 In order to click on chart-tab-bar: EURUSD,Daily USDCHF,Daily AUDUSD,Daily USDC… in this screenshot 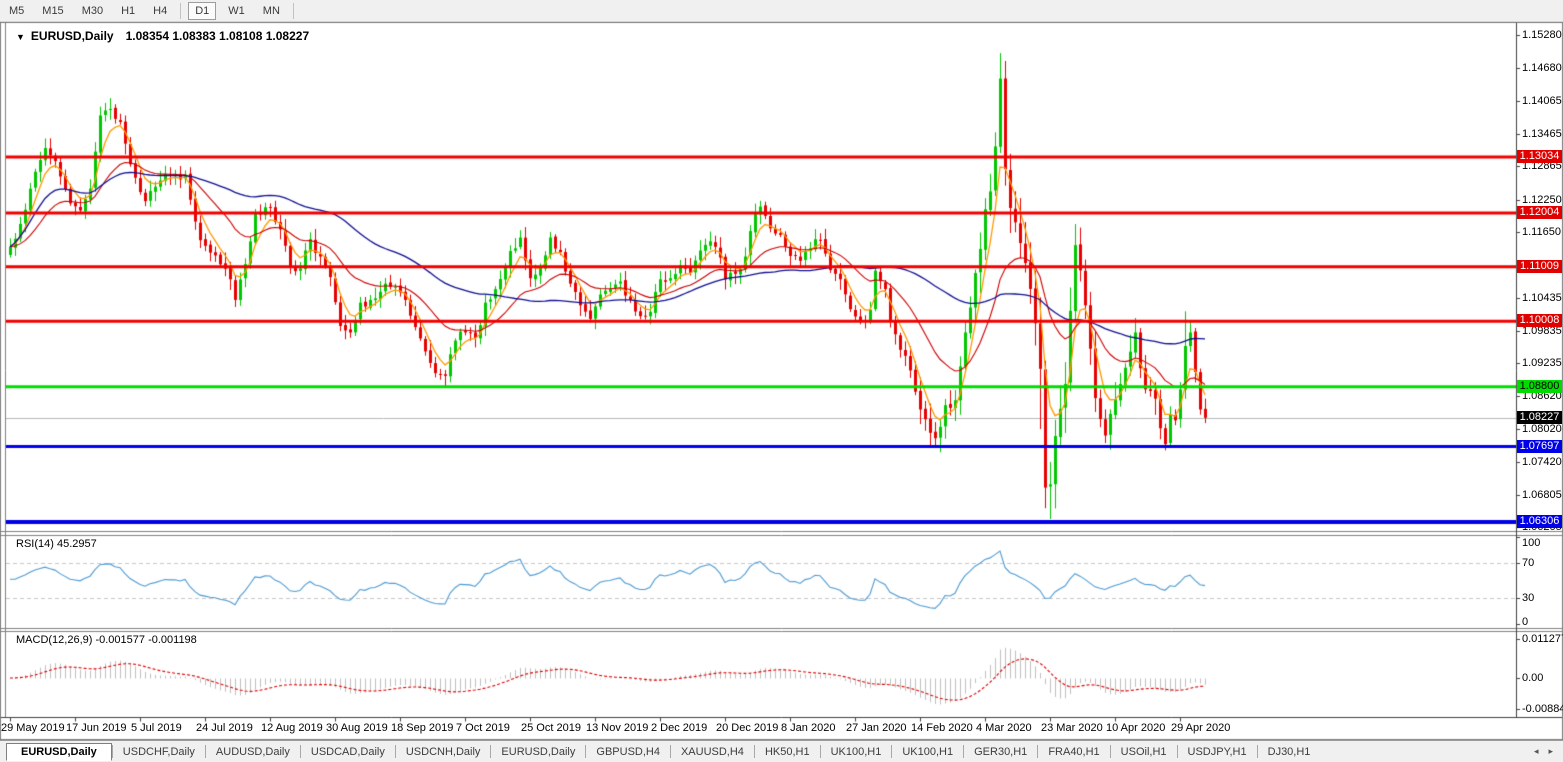, I will do `click(781, 751)`.